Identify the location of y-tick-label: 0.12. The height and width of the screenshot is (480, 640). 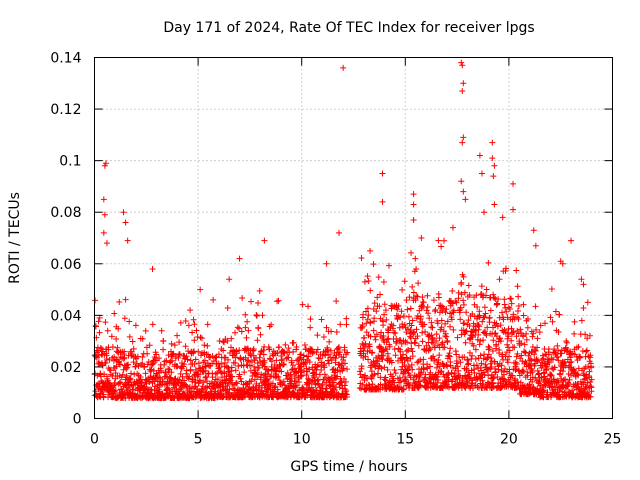
(65, 110).